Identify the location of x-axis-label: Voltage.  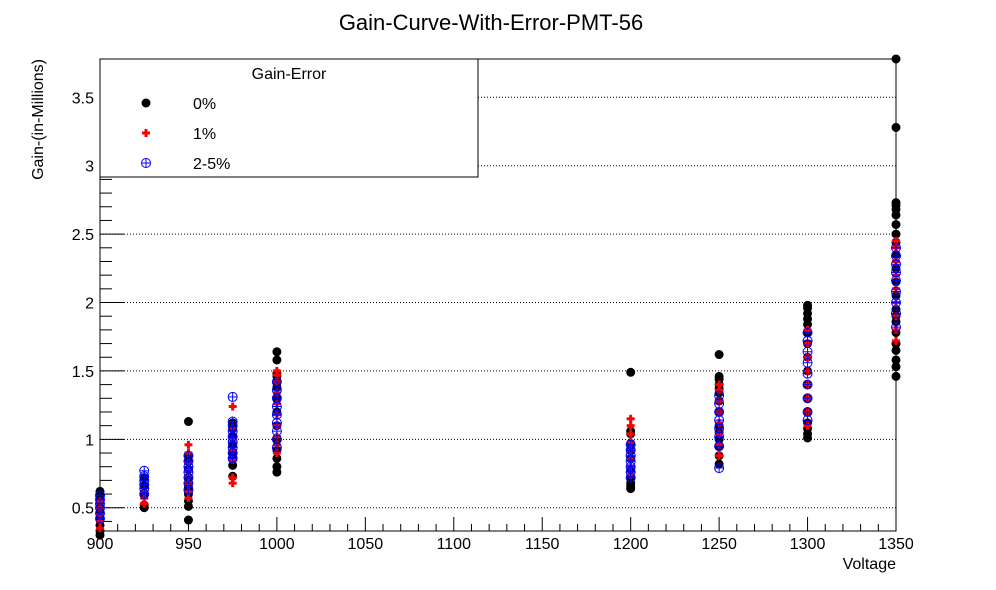
(869, 564).